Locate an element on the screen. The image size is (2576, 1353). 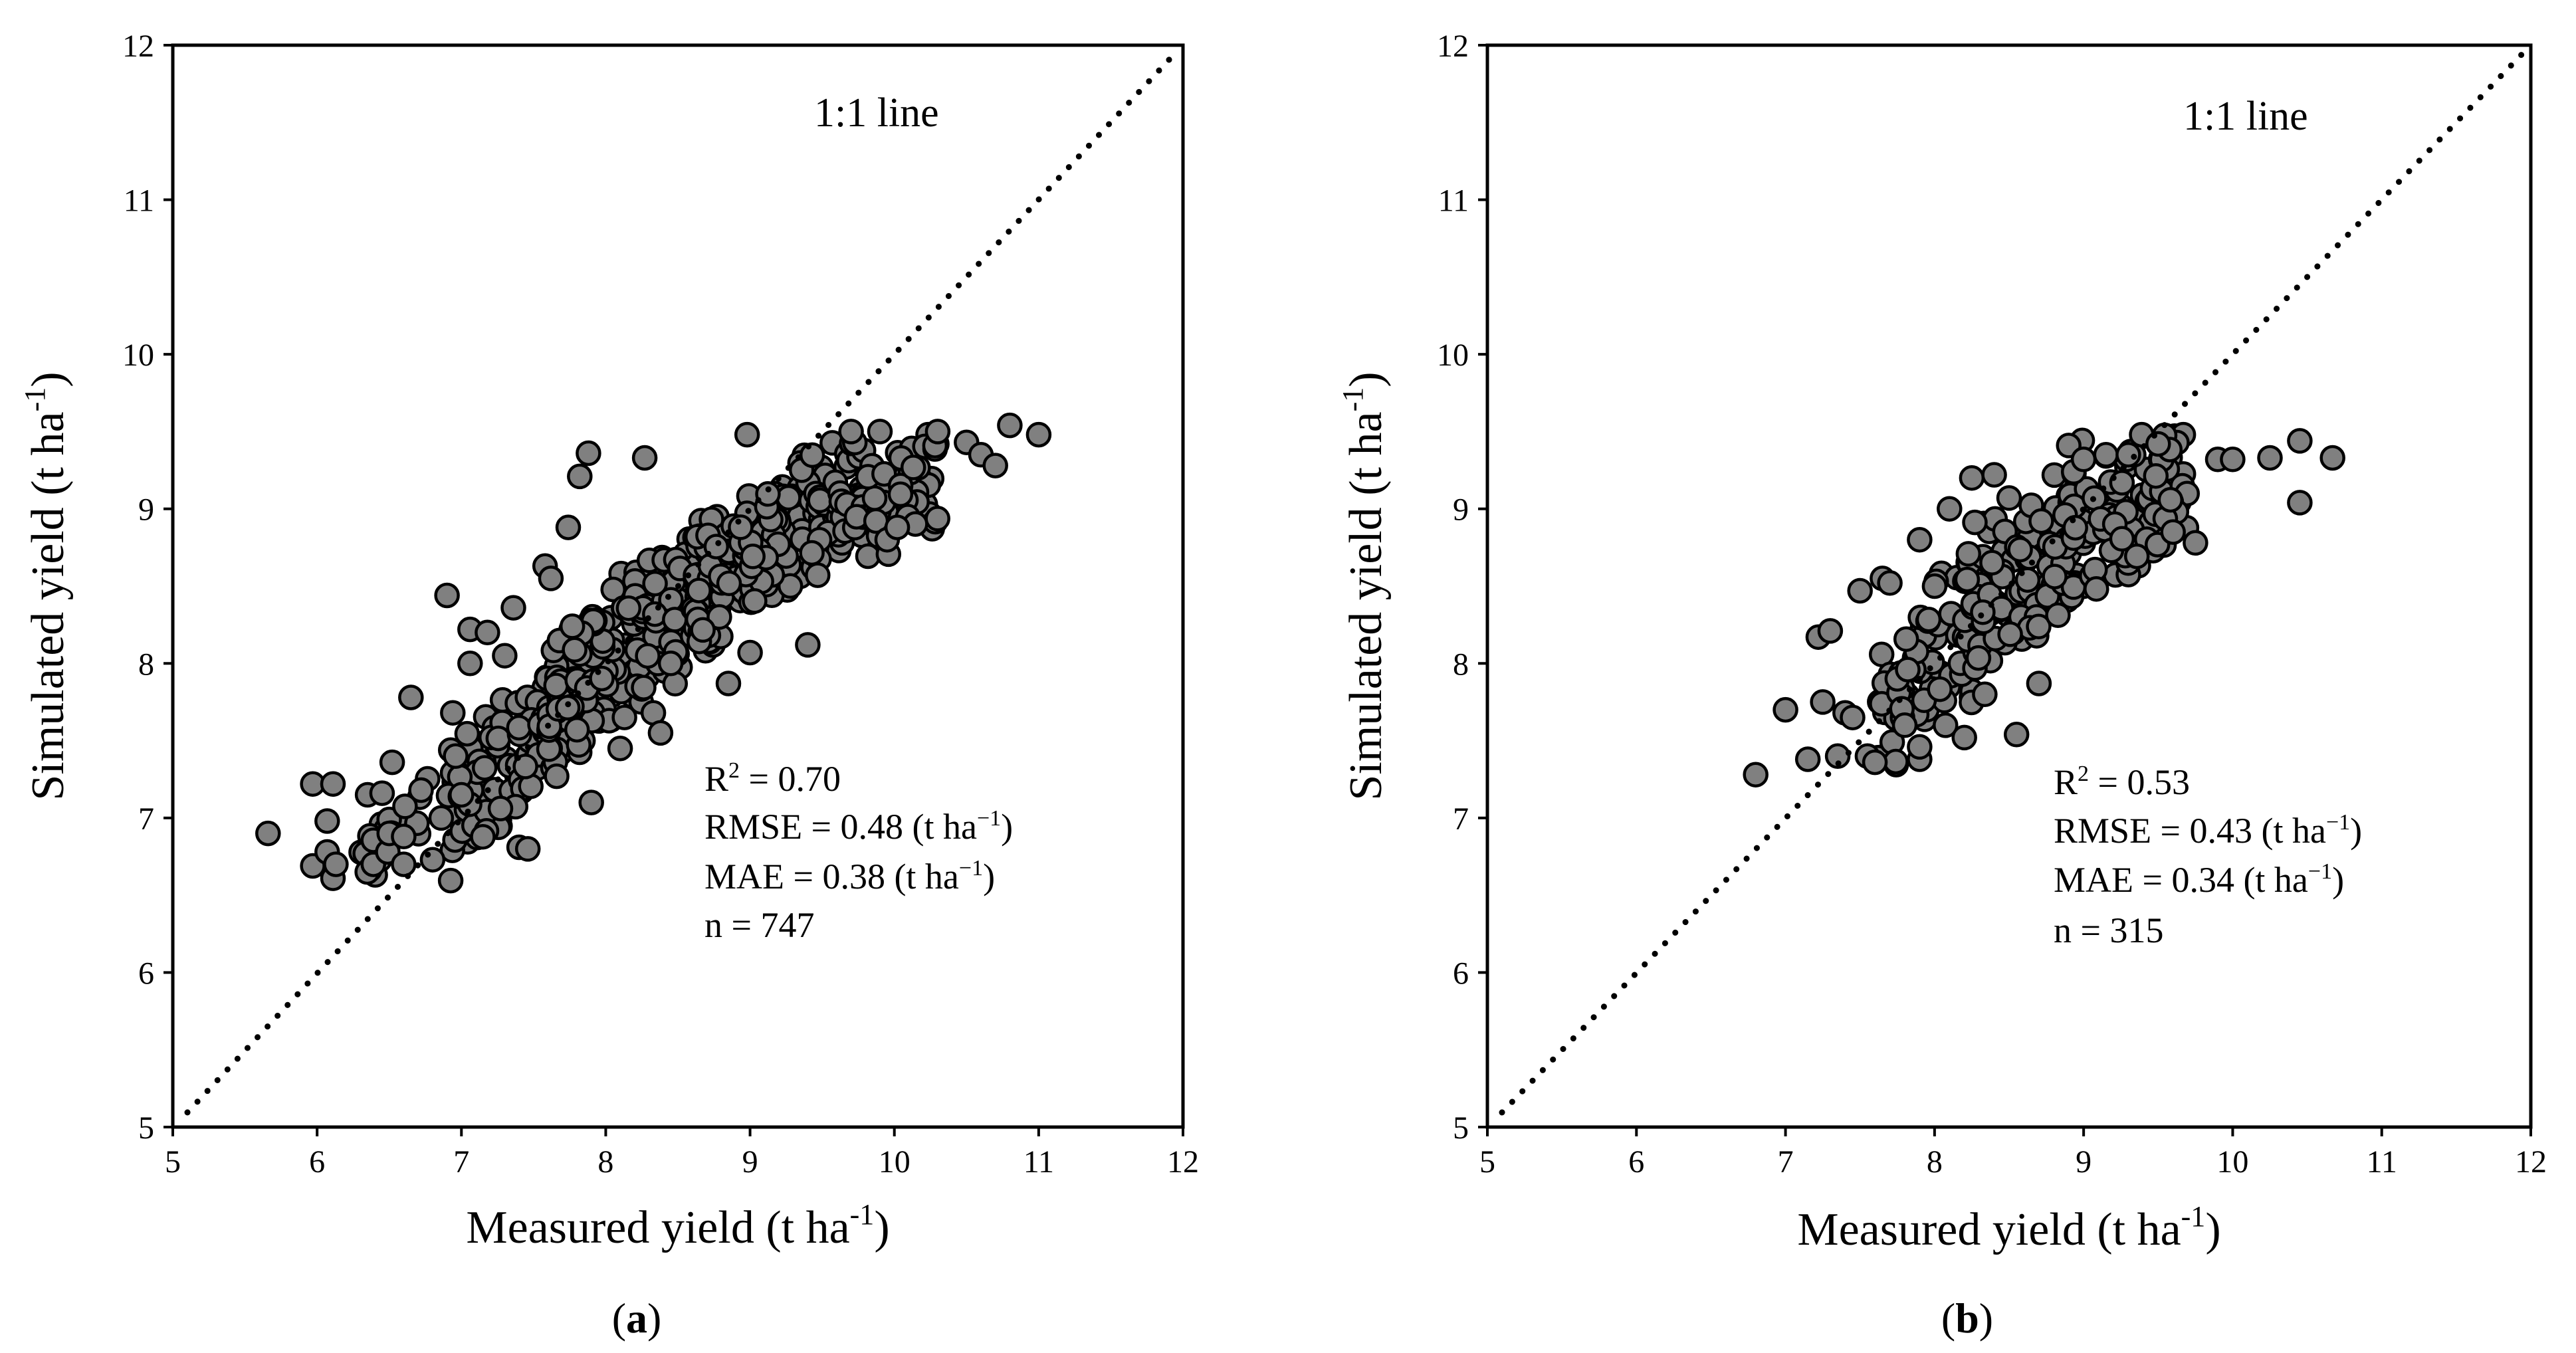
x-tick-label: 9 is located at coordinates (750, 1162).